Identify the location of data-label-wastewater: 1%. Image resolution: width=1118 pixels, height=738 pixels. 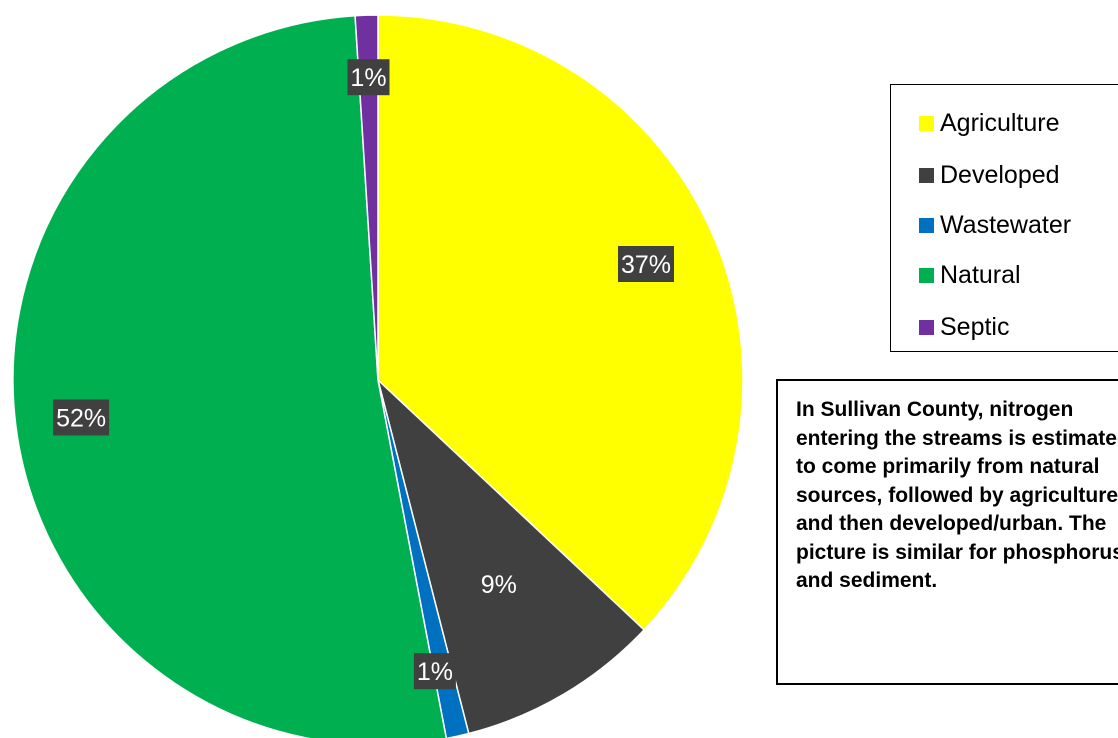
(434, 671).